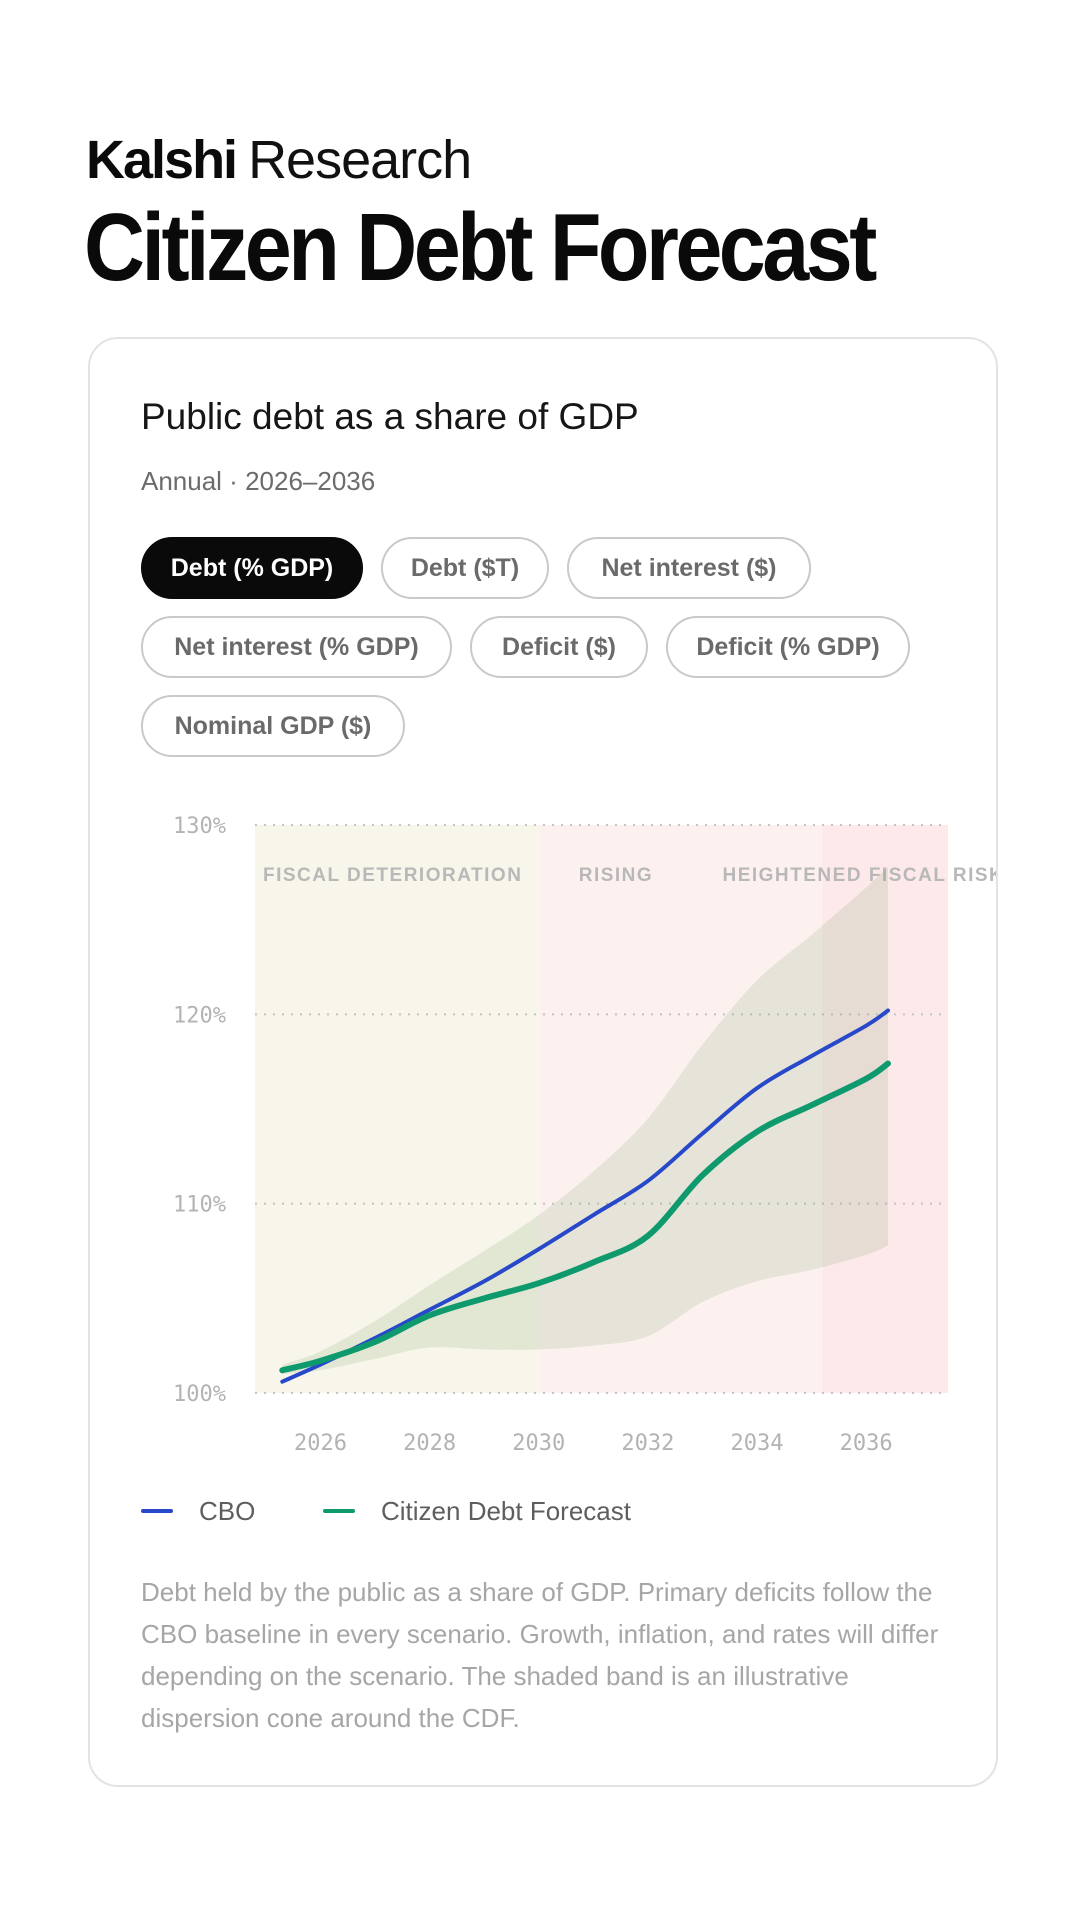 The width and height of the screenshot is (1080, 1920). I want to click on legend-label-cbo: CBO, so click(227, 1511).